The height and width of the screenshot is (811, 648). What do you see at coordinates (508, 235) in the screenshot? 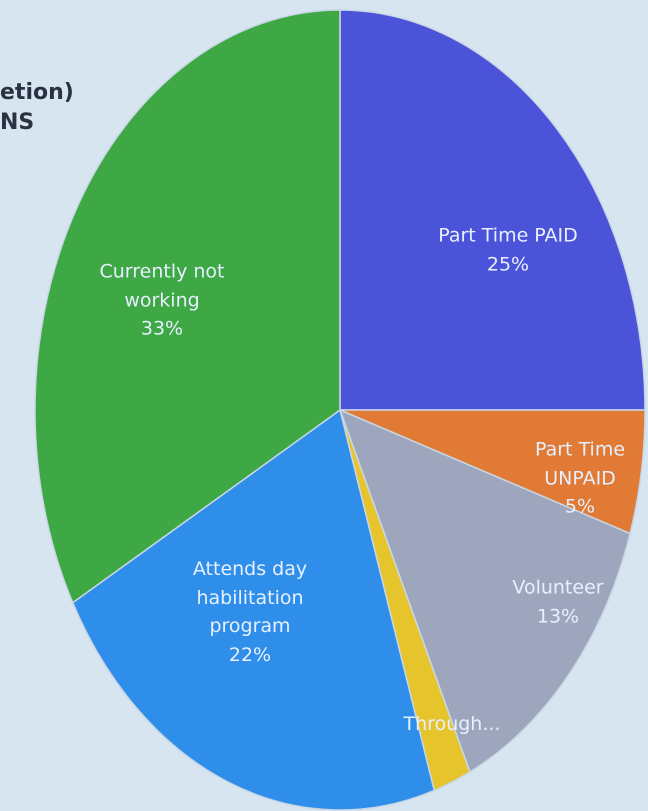
I see `category-label: Part Time PAID` at bounding box center [508, 235].